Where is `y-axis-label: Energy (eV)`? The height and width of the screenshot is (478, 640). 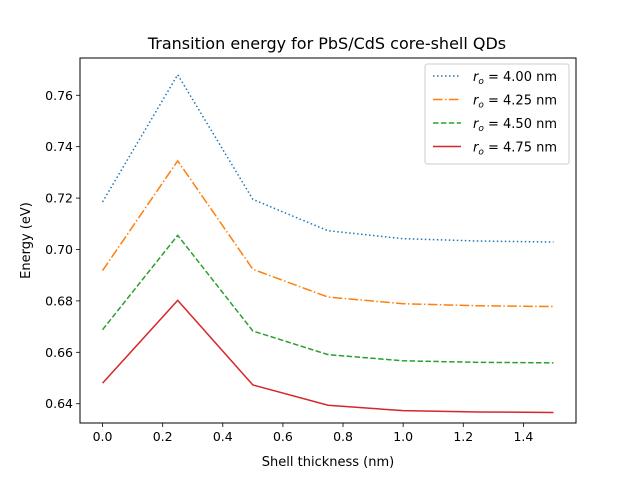
y-axis-label: Energy (eV) is located at coordinates (26, 240).